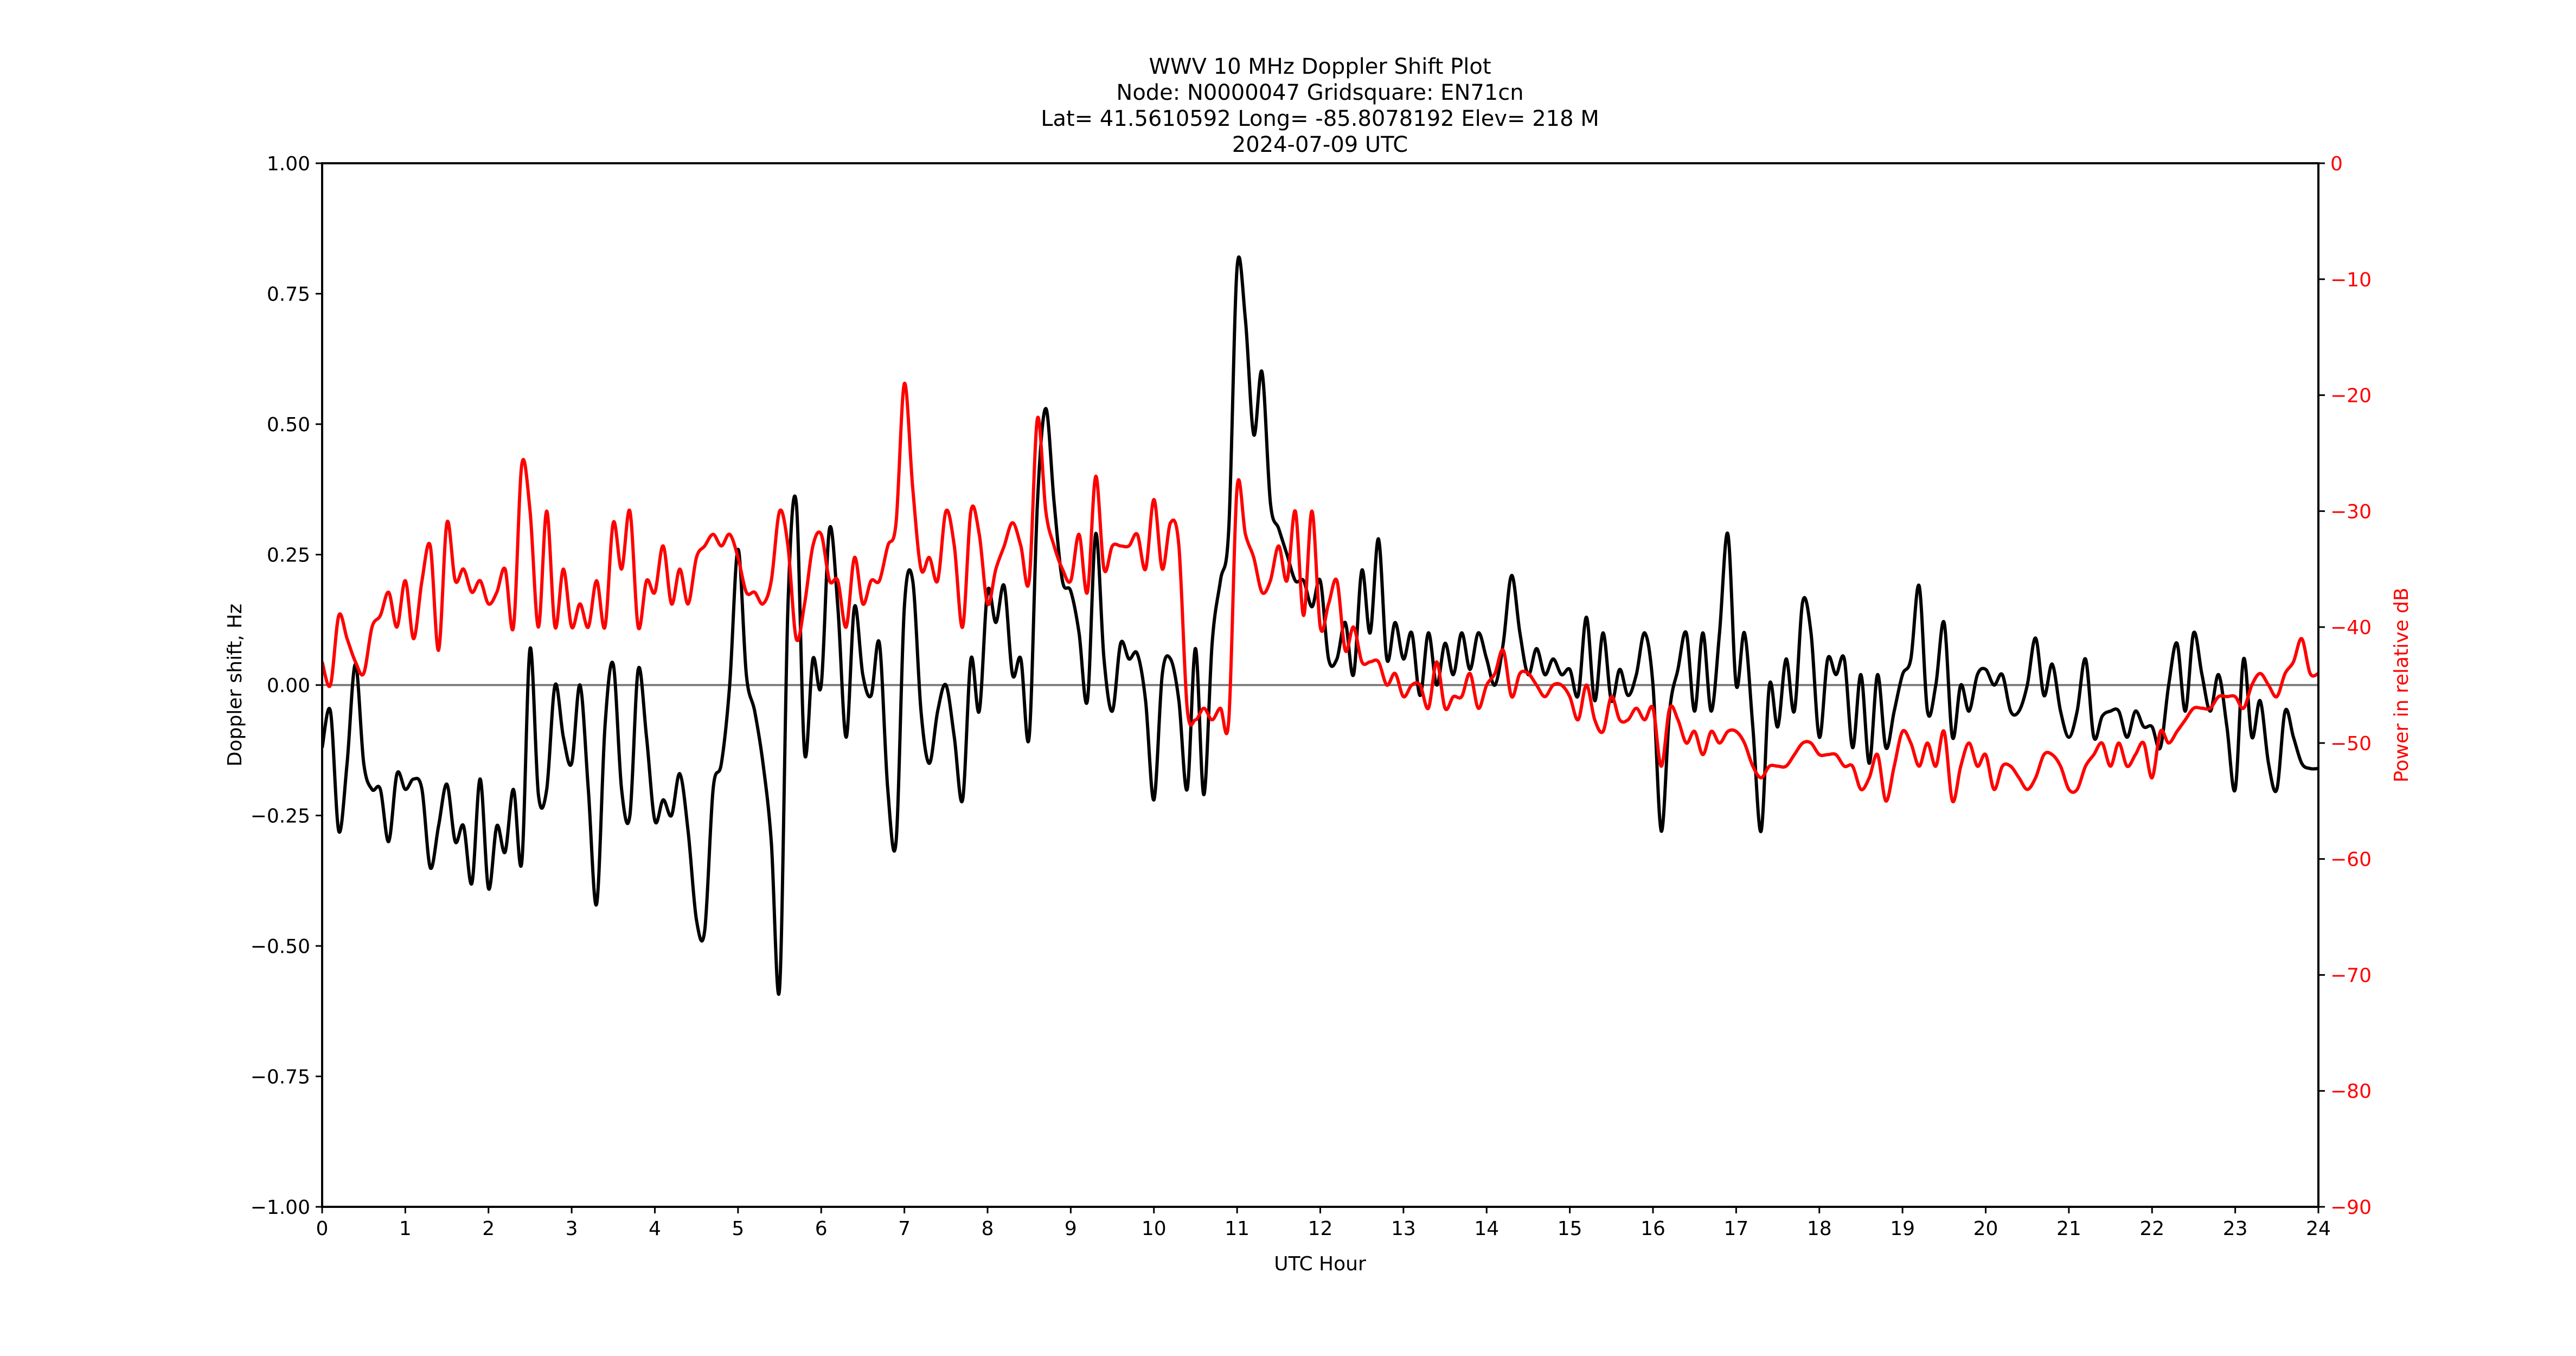 Image resolution: width=2576 pixels, height=1356 pixels. Describe the element at coordinates (988, 1229) in the screenshot. I see `x-tick-label: 8` at that location.